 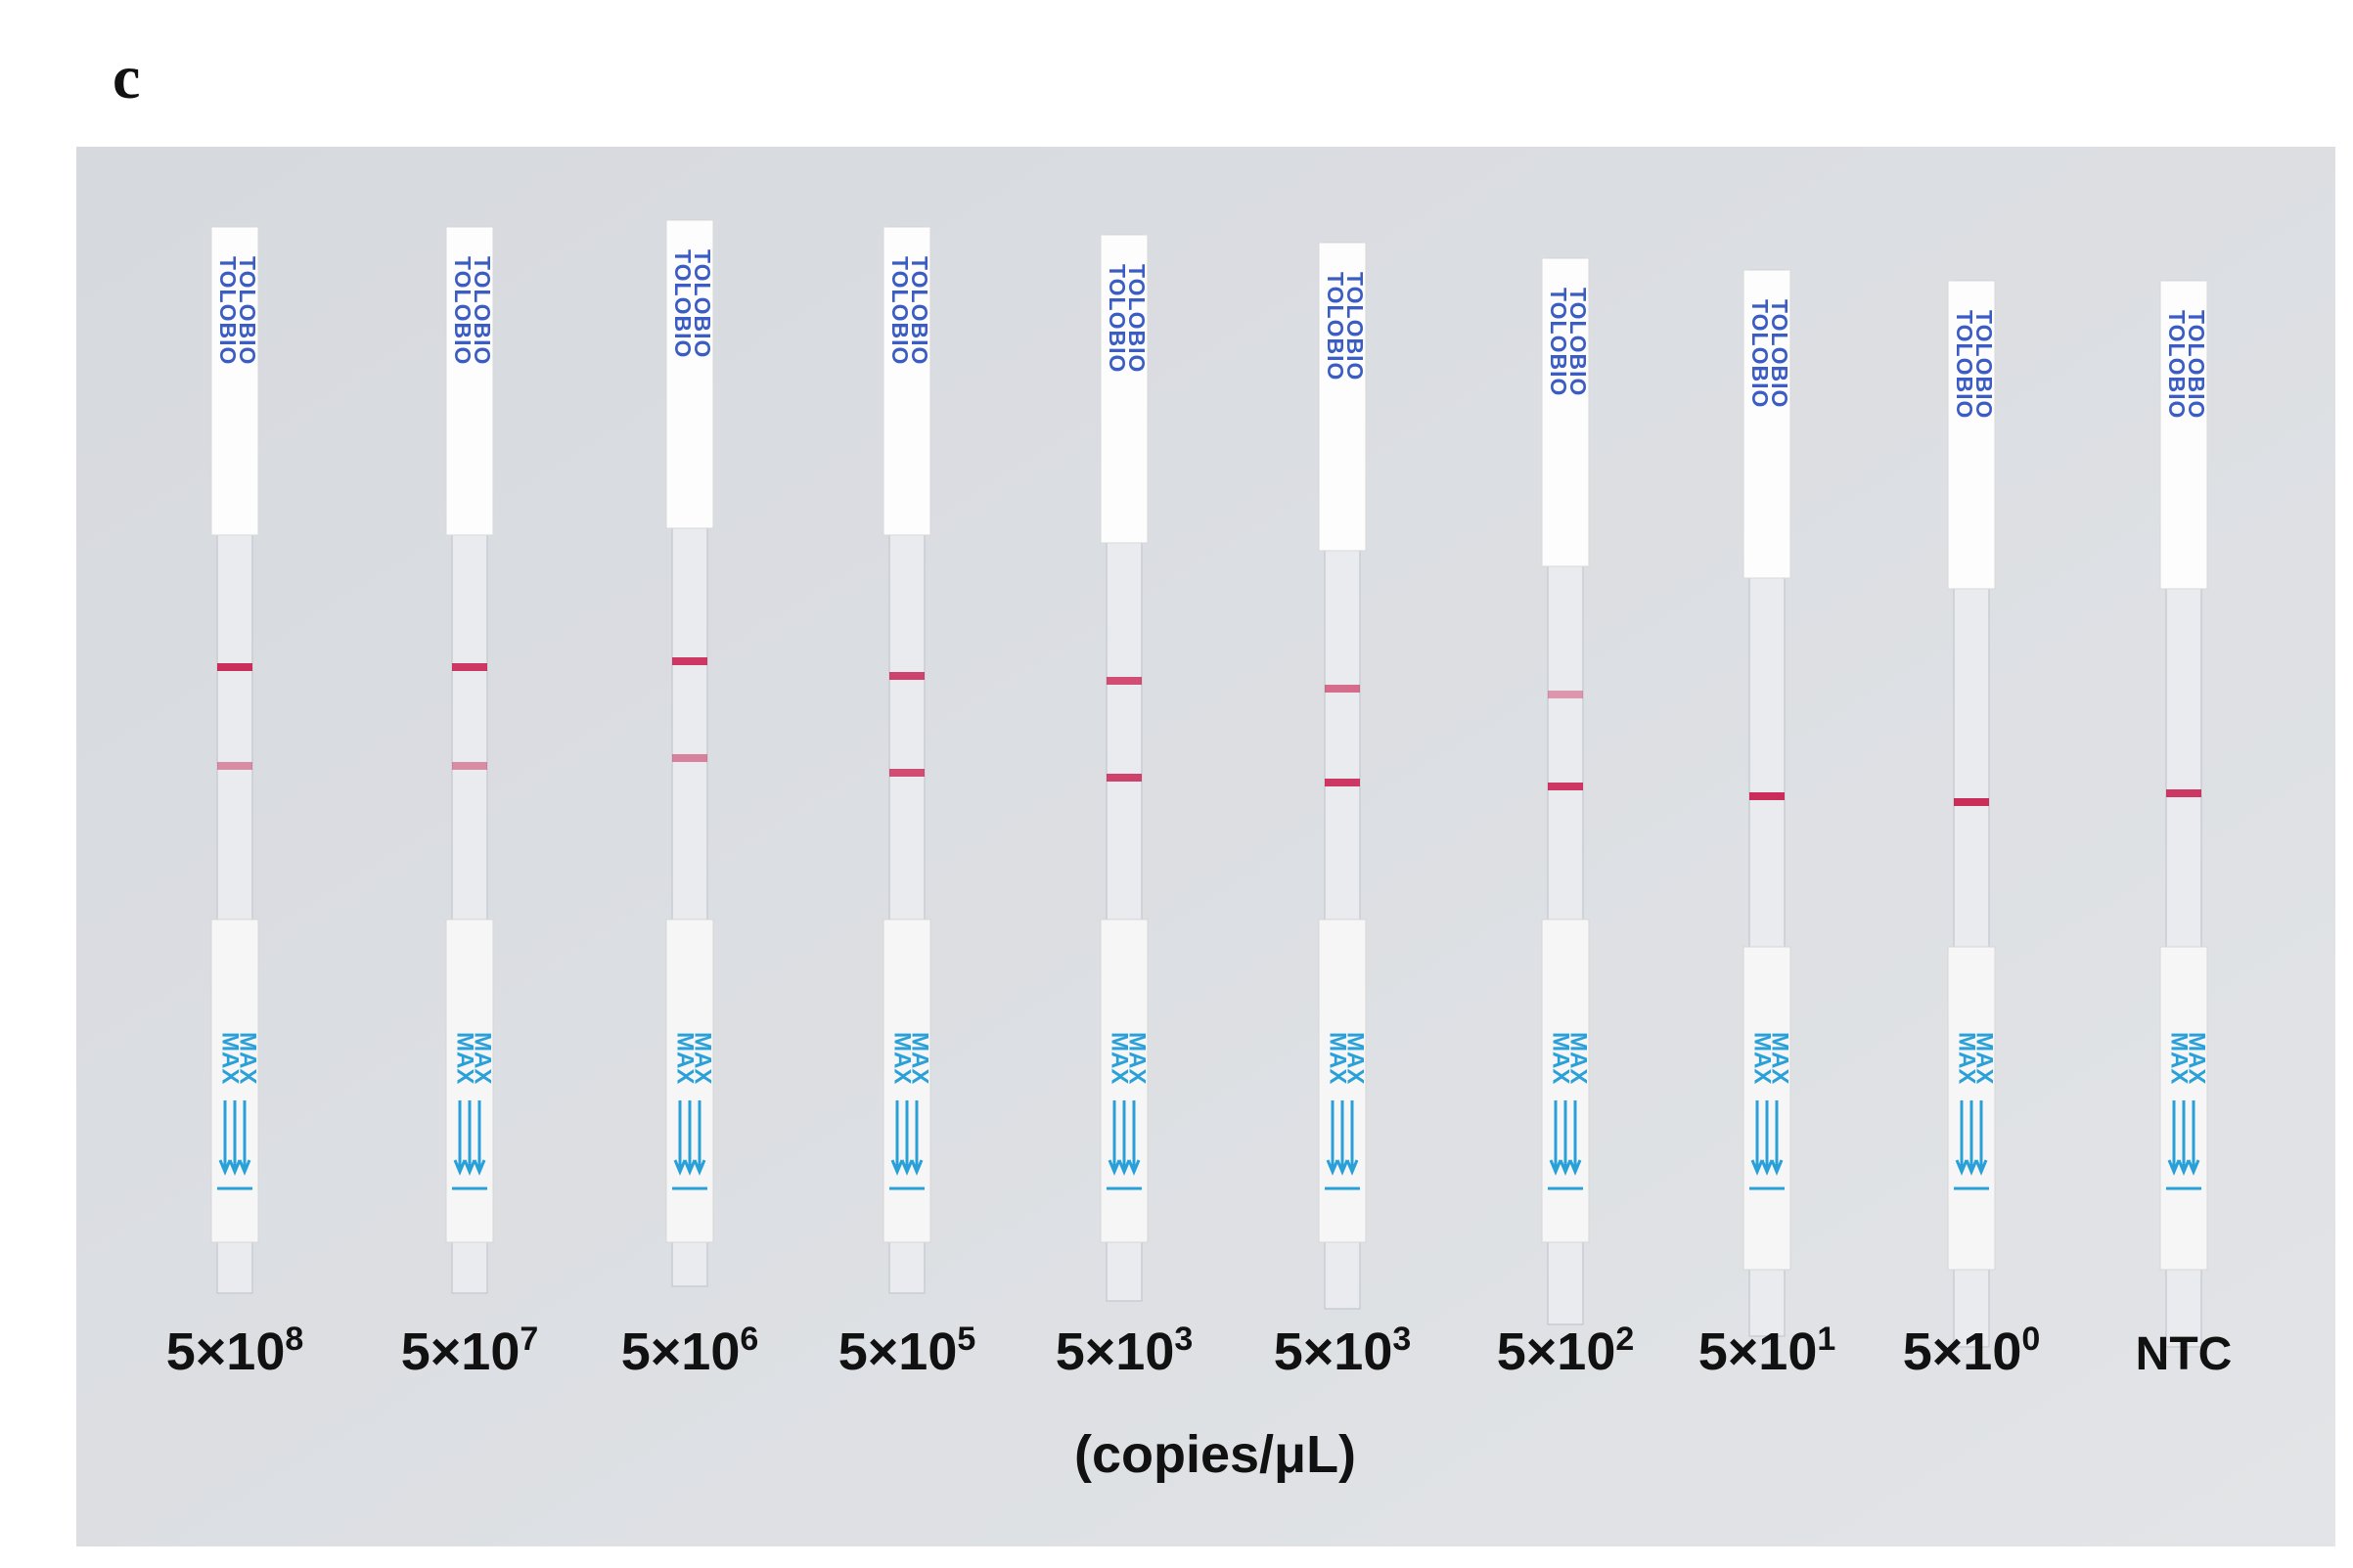 I want to click on label-exponent: 2, so click(x=1624, y=1339).